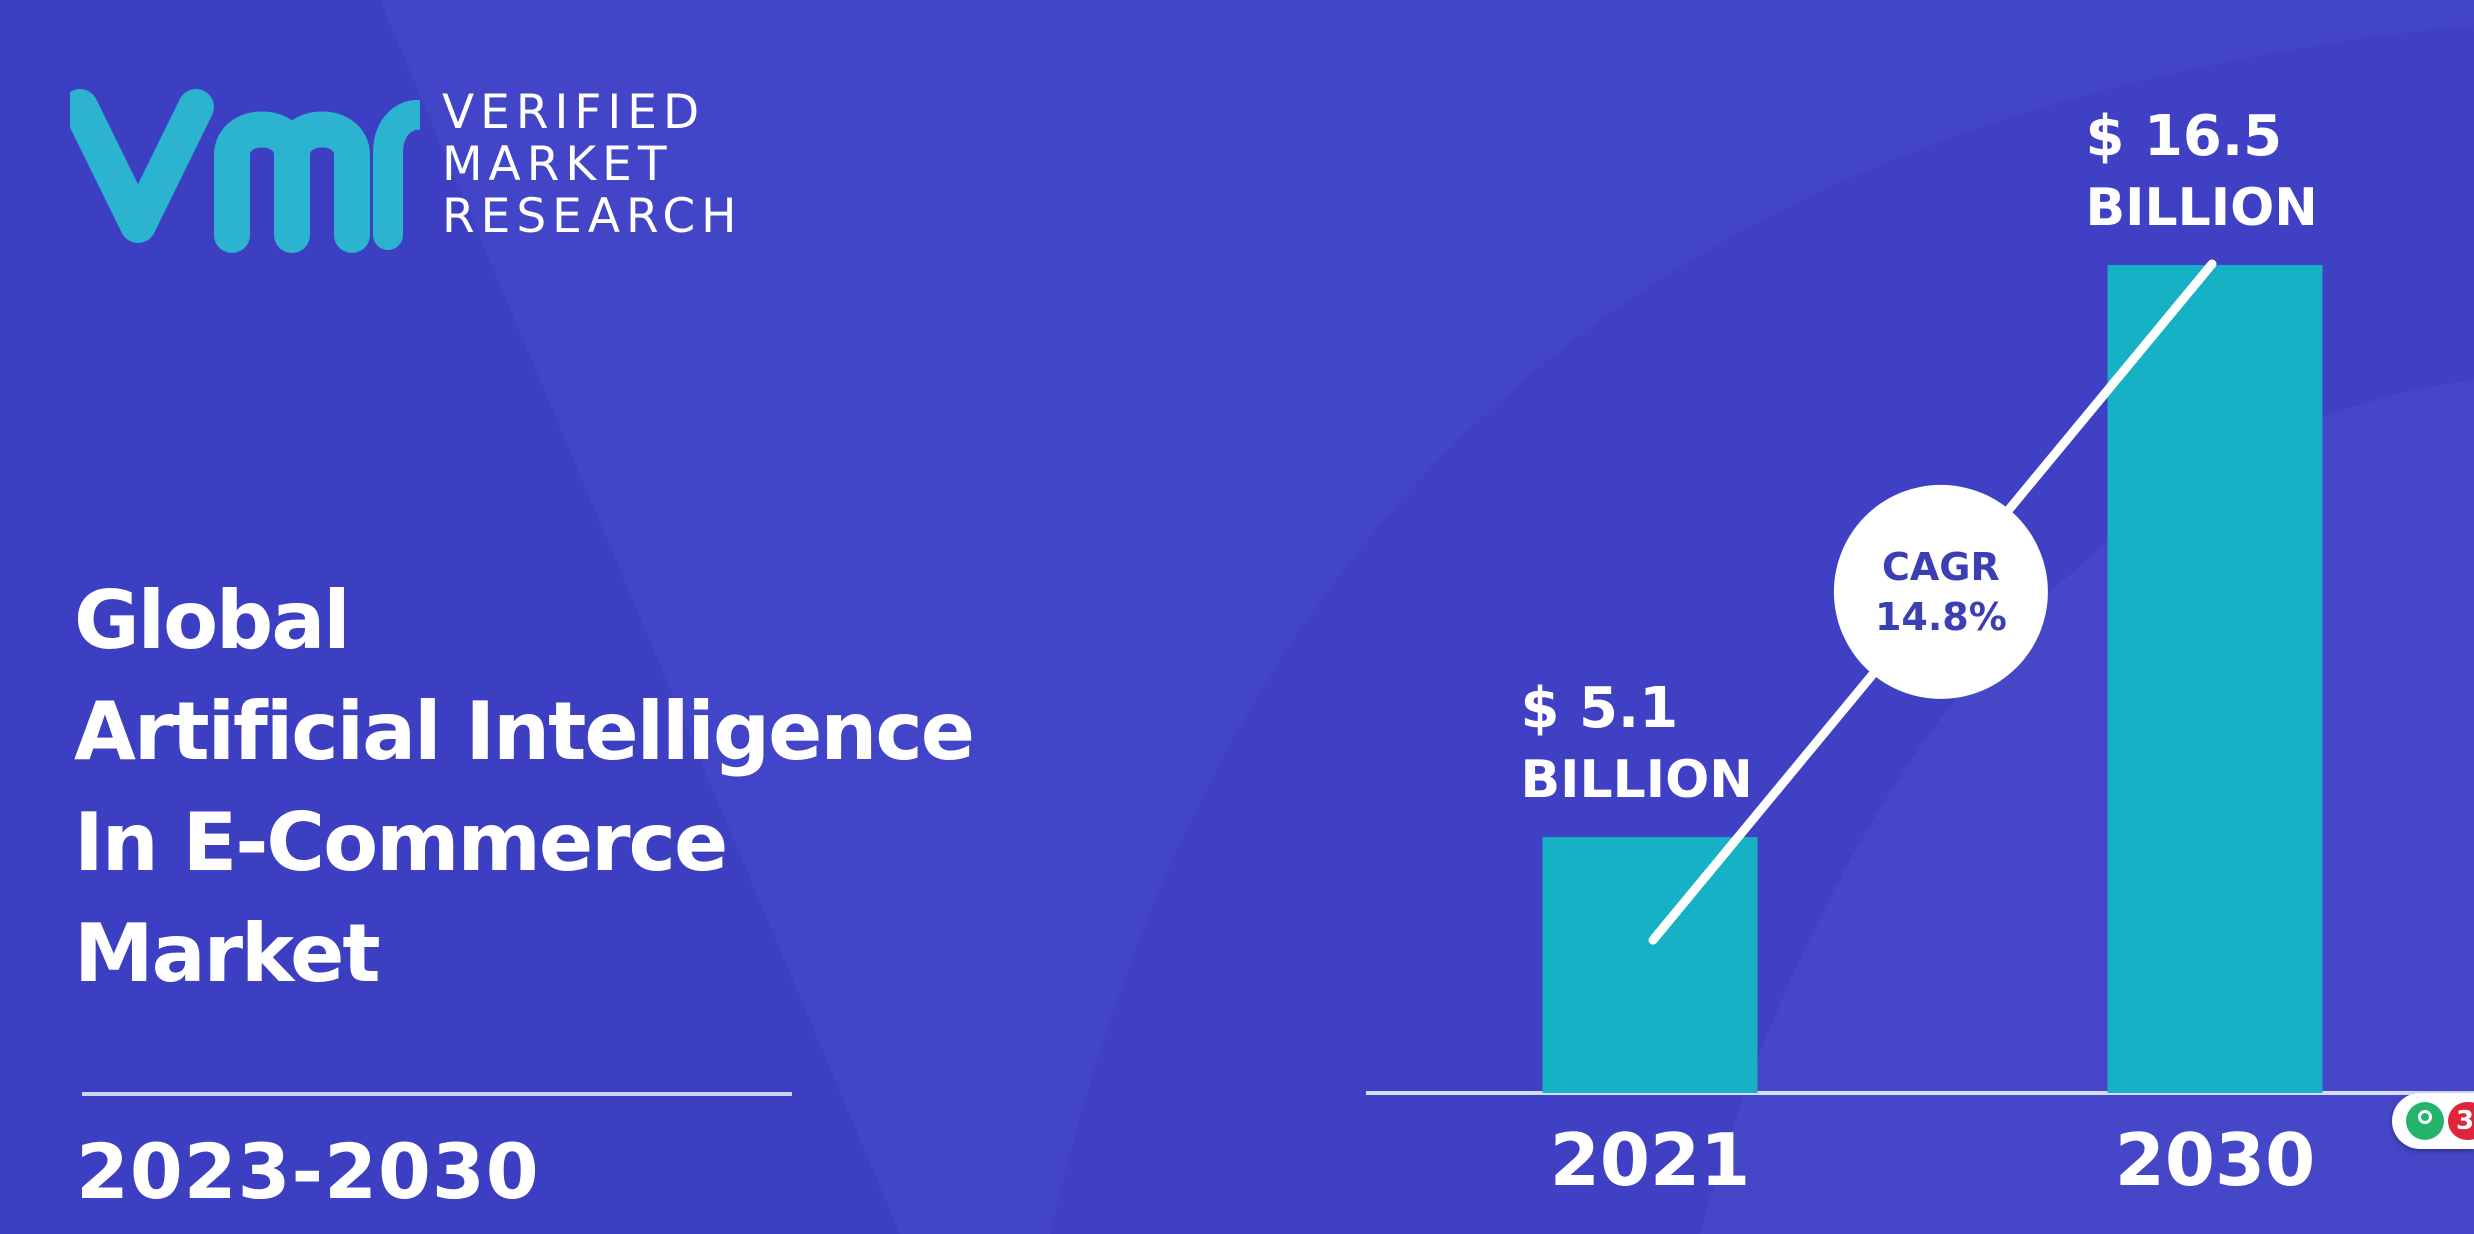 The height and width of the screenshot is (1234, 2474). Describe the element at coordinates (2215, 1160) in the screenshot. I see `x-tick-label-2030: 2030` at that location.